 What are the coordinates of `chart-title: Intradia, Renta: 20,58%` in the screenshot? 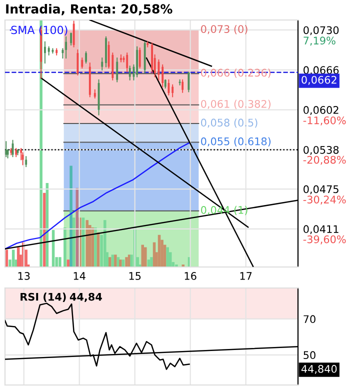 It's located at (89, 10).